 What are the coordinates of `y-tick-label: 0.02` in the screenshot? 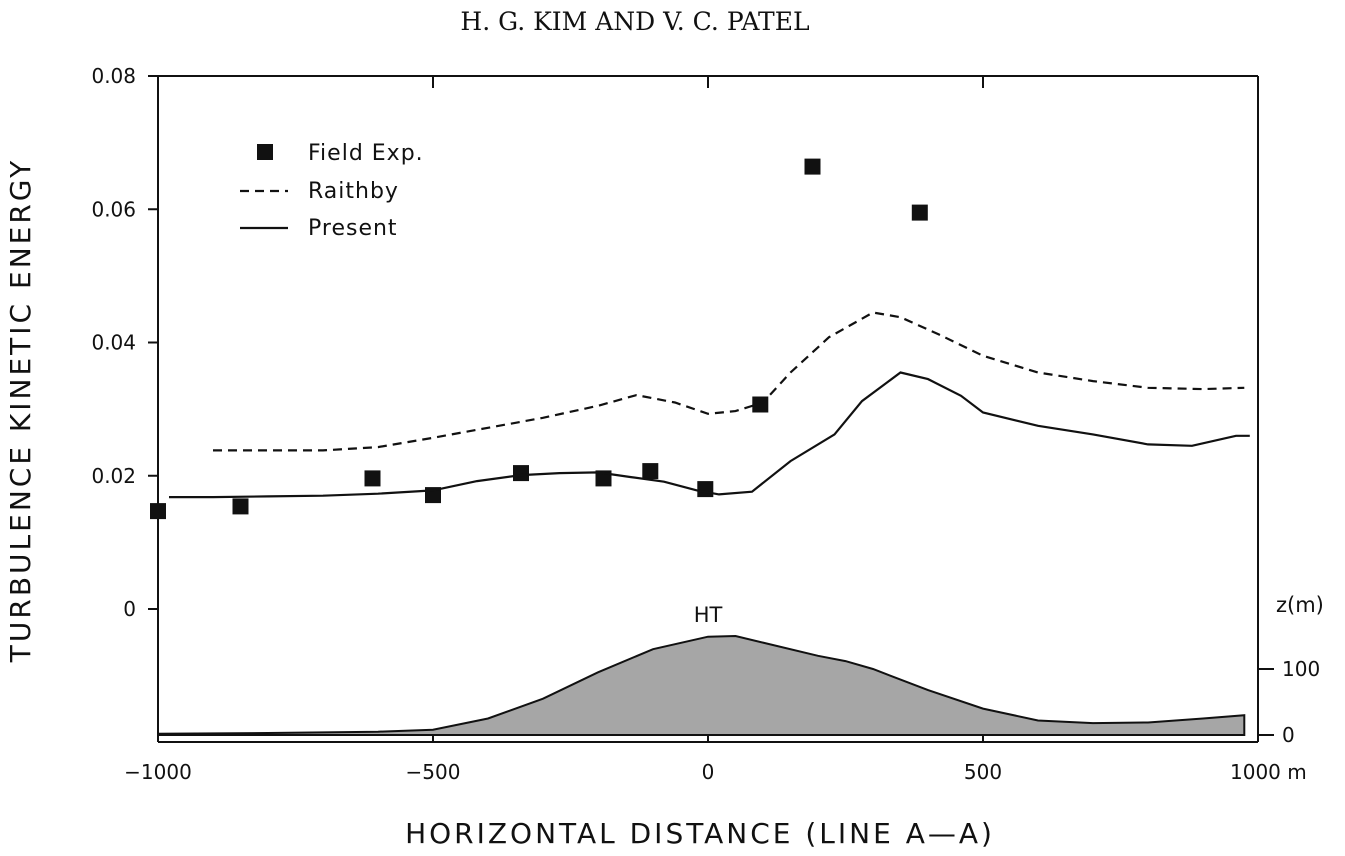 It's located at (113, 476).